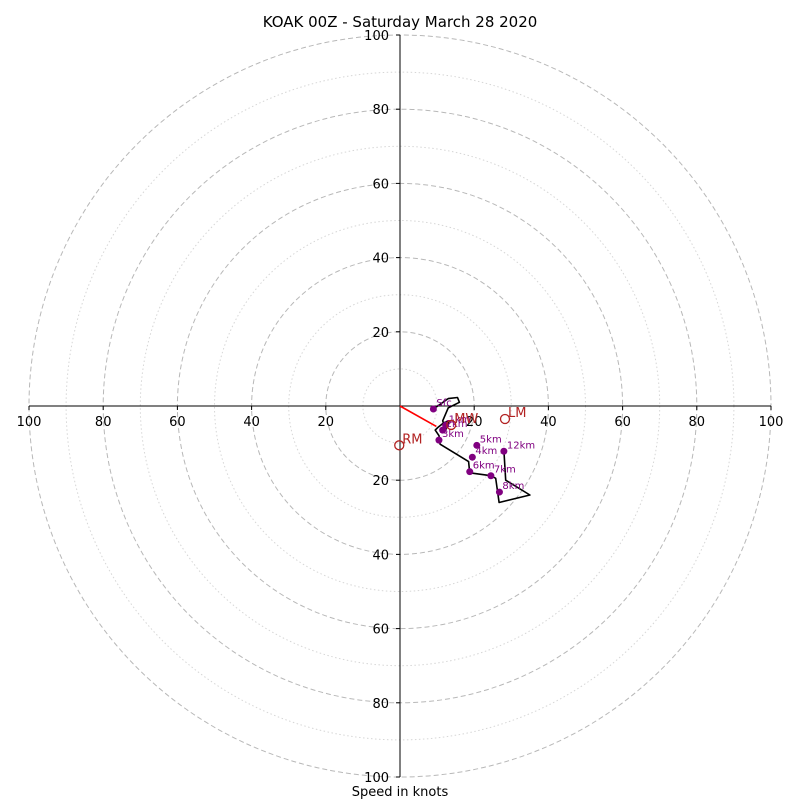 The height and width of the screenshot is (800, 800). What do you see at coordinates (491, 476) in the screenshot?
I see `height-marker-7km` at bounding box center [491, 476].